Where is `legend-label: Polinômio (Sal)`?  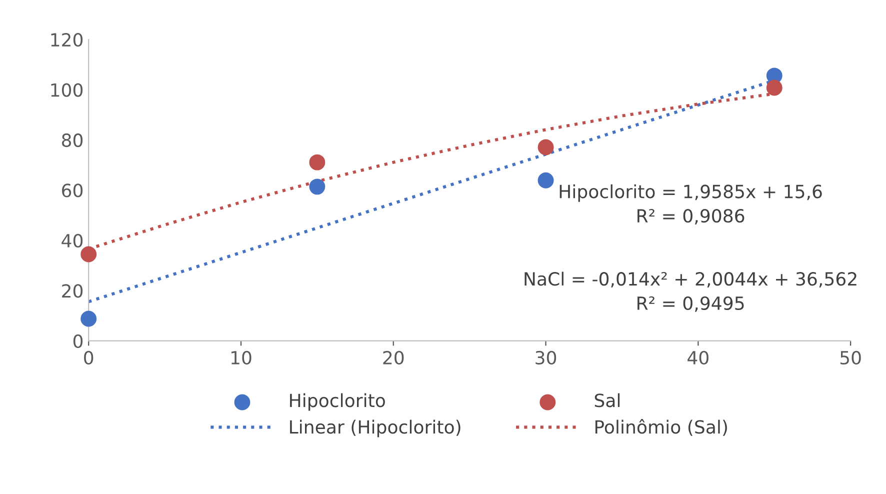 legend-label: Polinômio (Sal) is located at coordinates (661, 427).